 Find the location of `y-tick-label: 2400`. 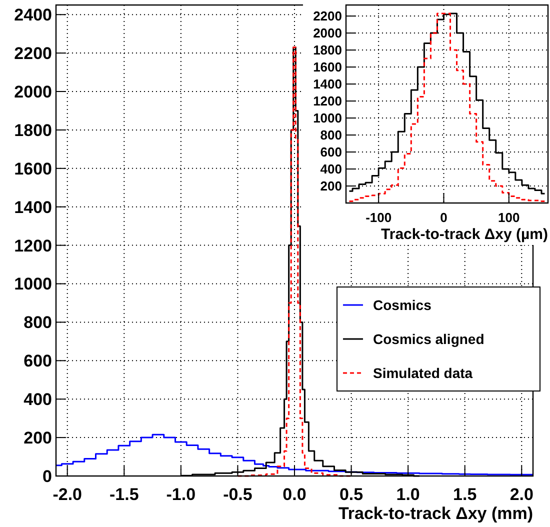

y-tick-label: 2400 is located at coordinates (33, 15).